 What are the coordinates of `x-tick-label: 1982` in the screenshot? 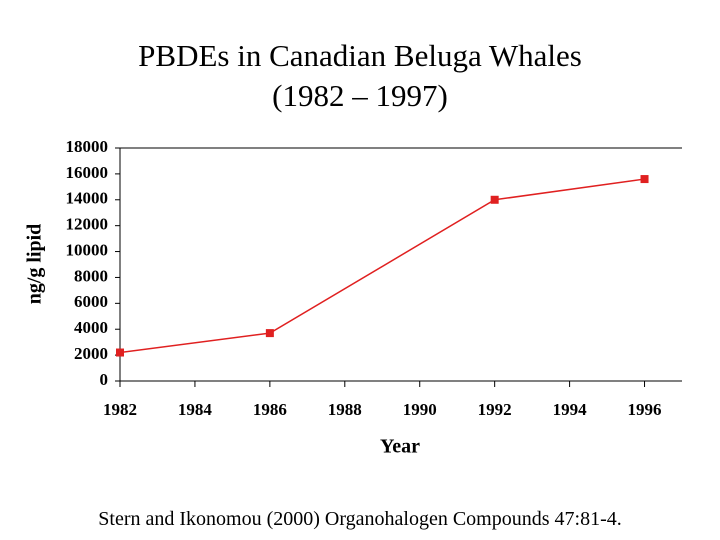 It's located at (120, 409).